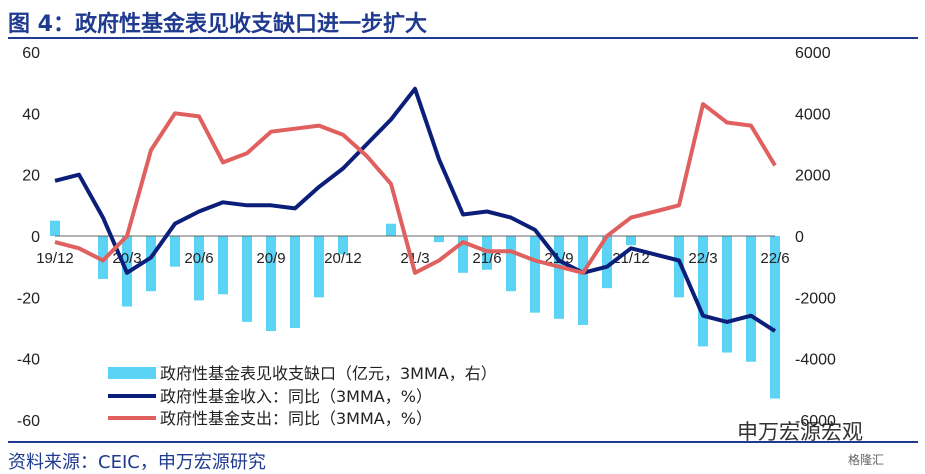 The image size is (925, 474). What do you see at coordinates (28, 298) in the screenshot?
I see `y-left-tick-label: -20` at bounding box center [28, 298].